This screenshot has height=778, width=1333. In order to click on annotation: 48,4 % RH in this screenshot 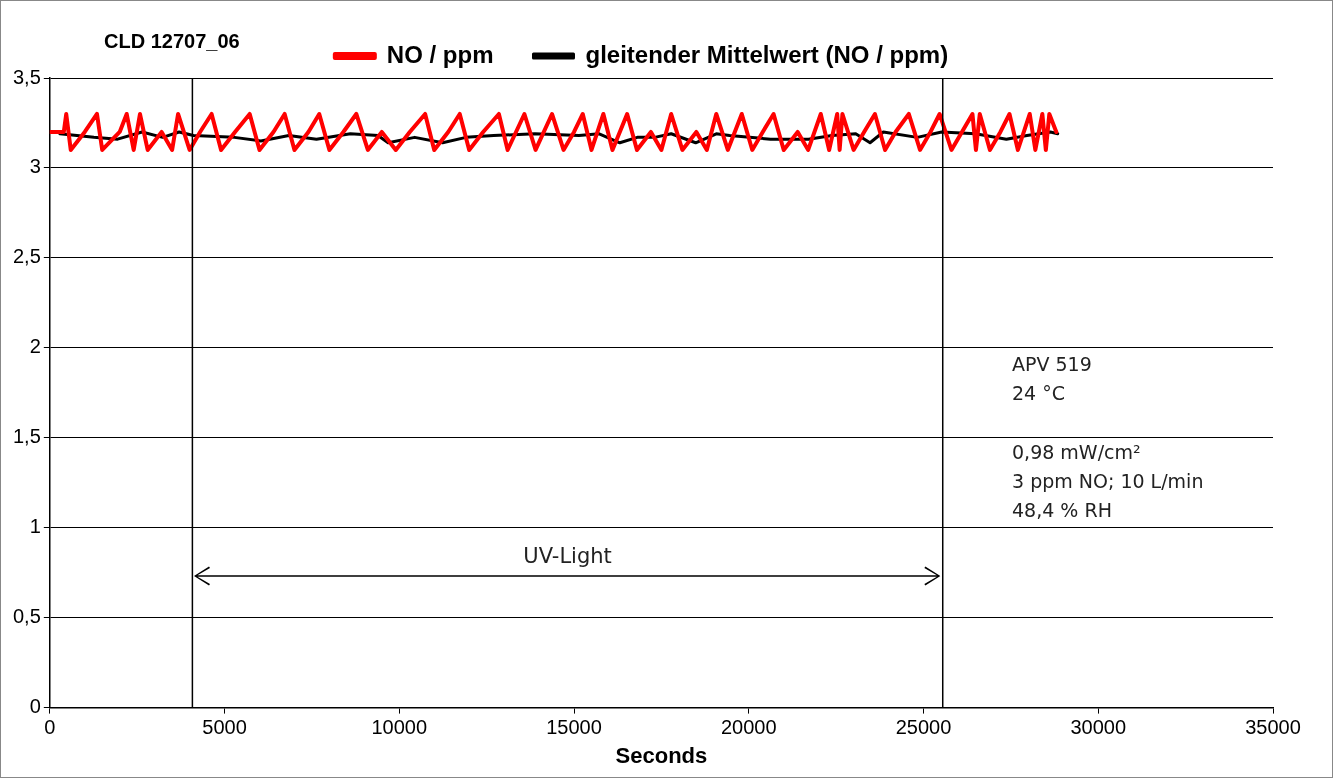, I will do `click(1062, 510)`.